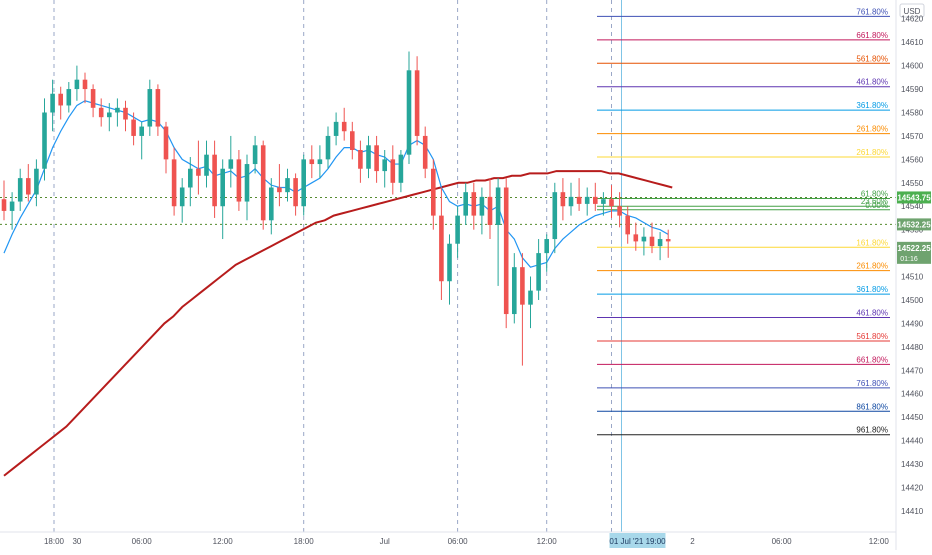  Describe the element at coordinates (912, 441) in the screenshot. I see `price-tick-label: 14440` at that location.